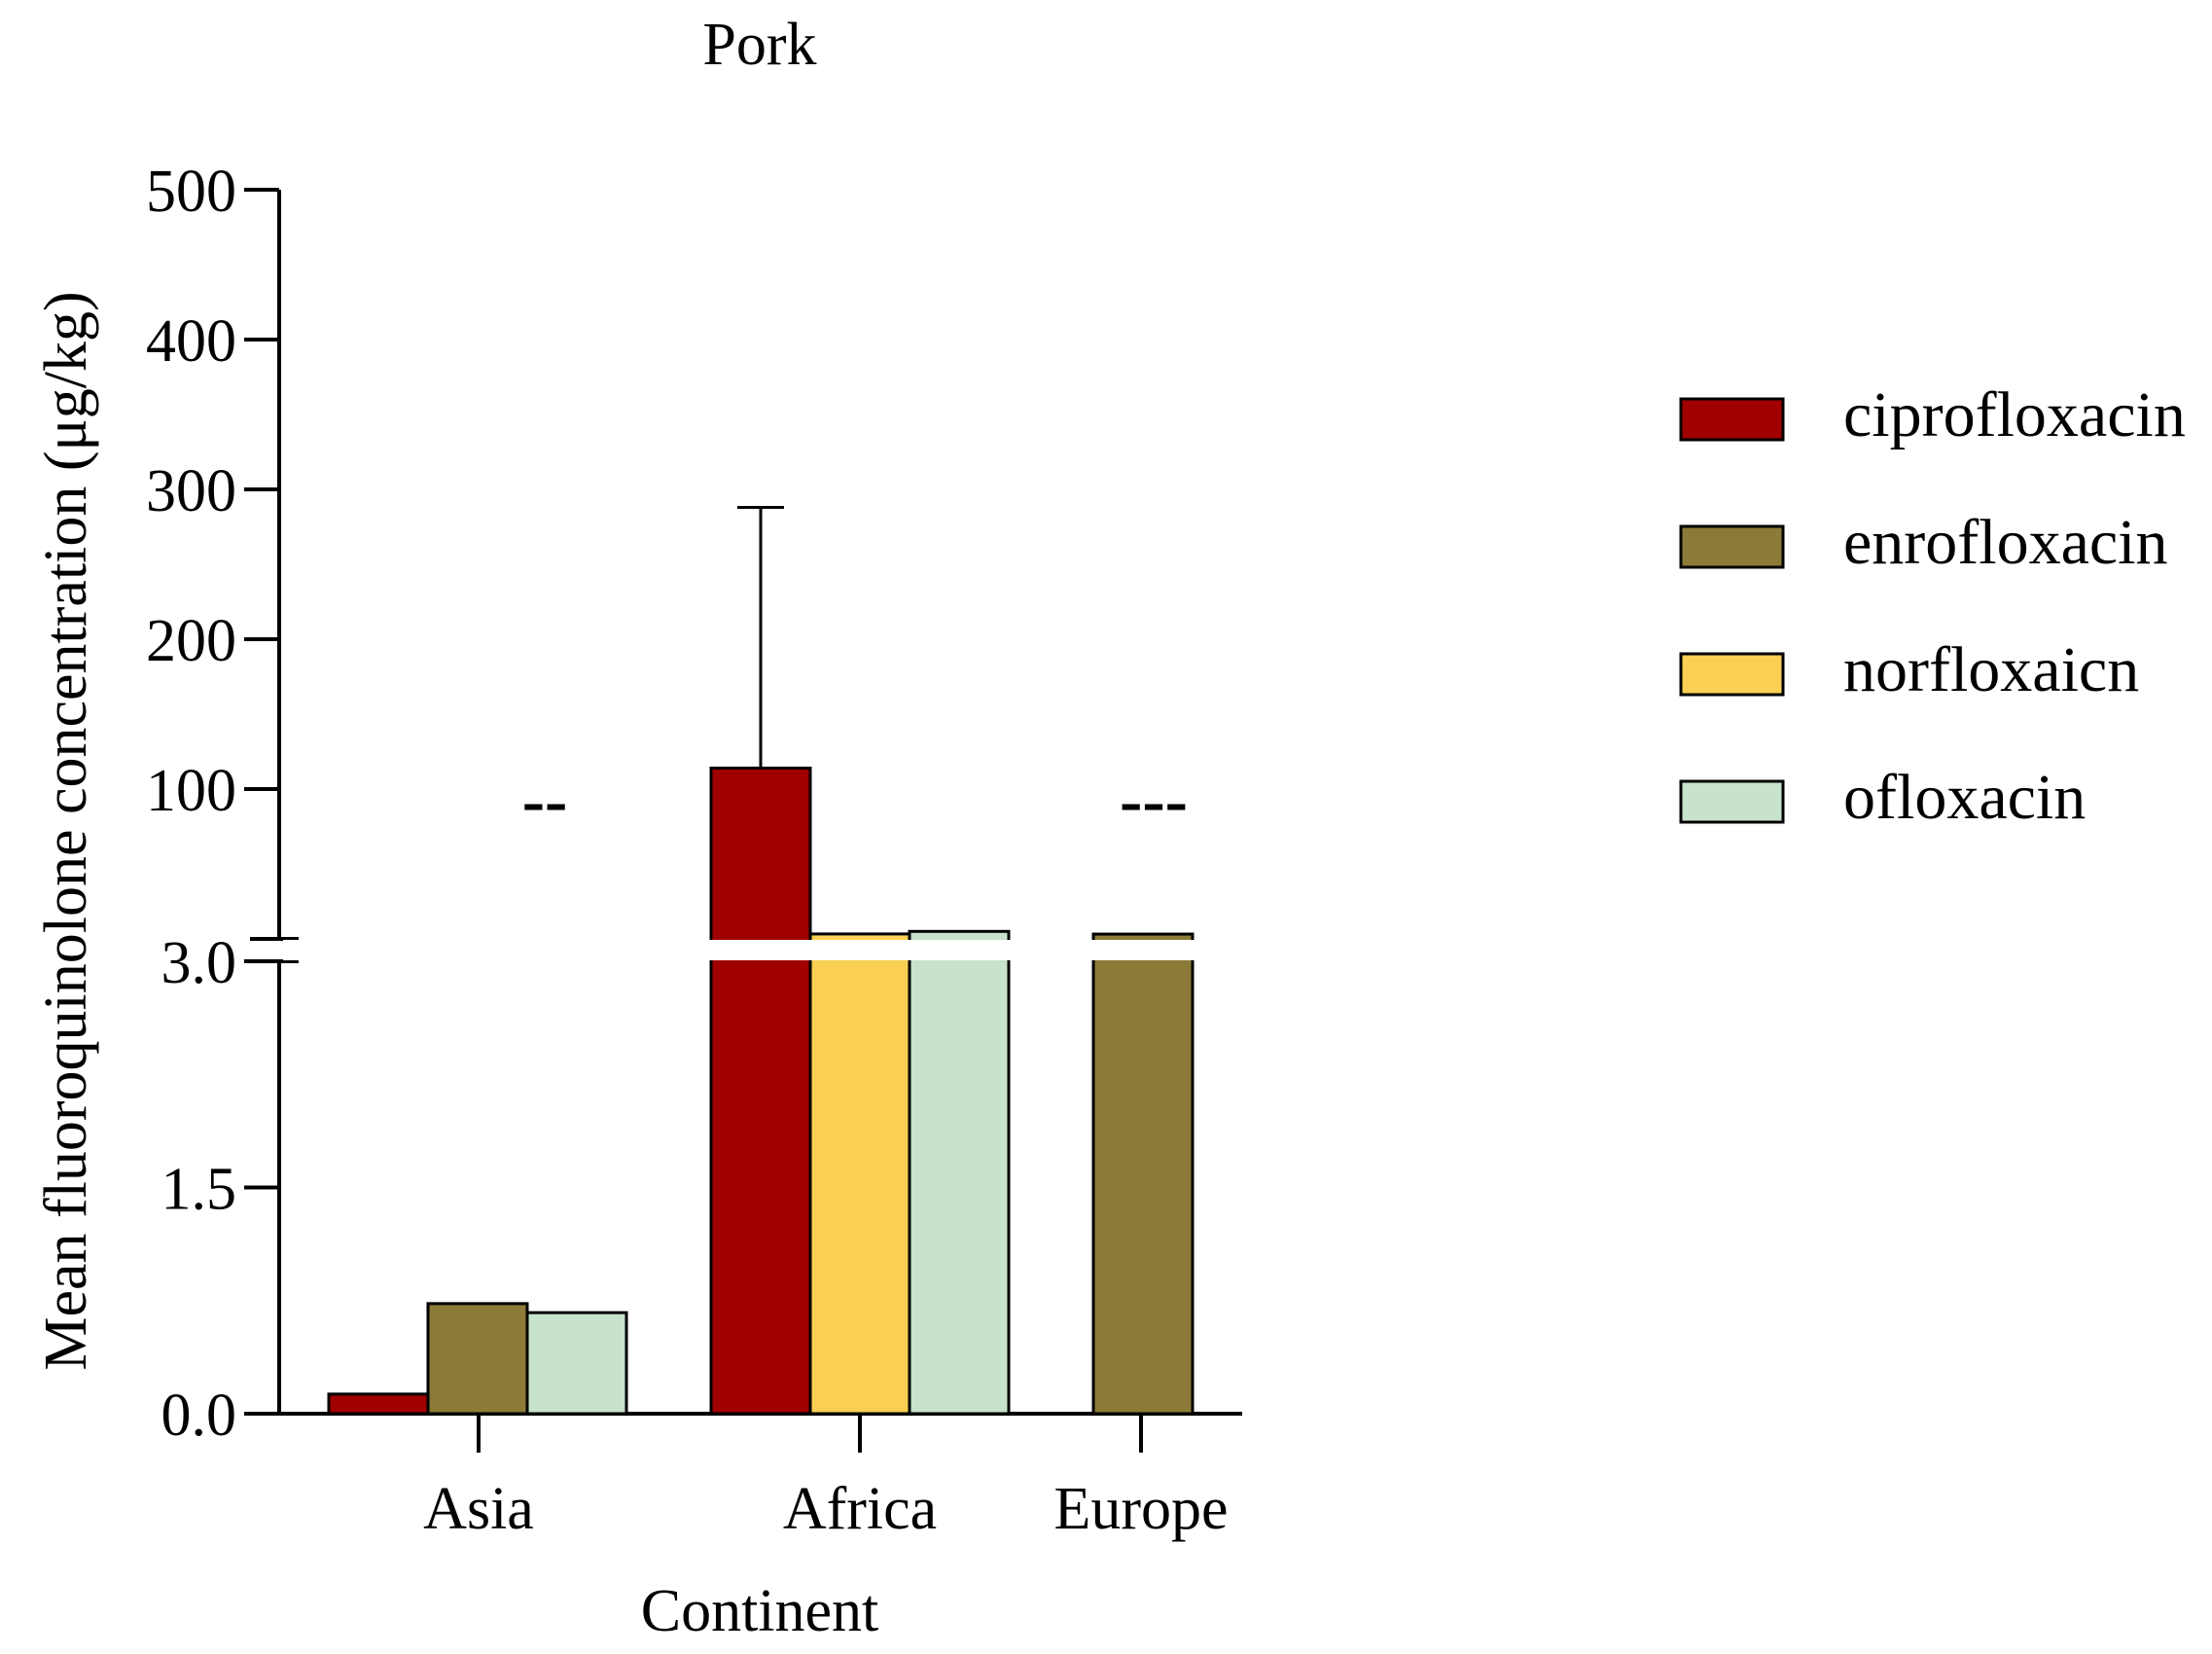 The width and height of the screenshot is (2212, 1654). What do you see at coordinates (199, 963) in the screenshot?
I see `y-tick-label: 3.0` at bounding box center [199, 963].